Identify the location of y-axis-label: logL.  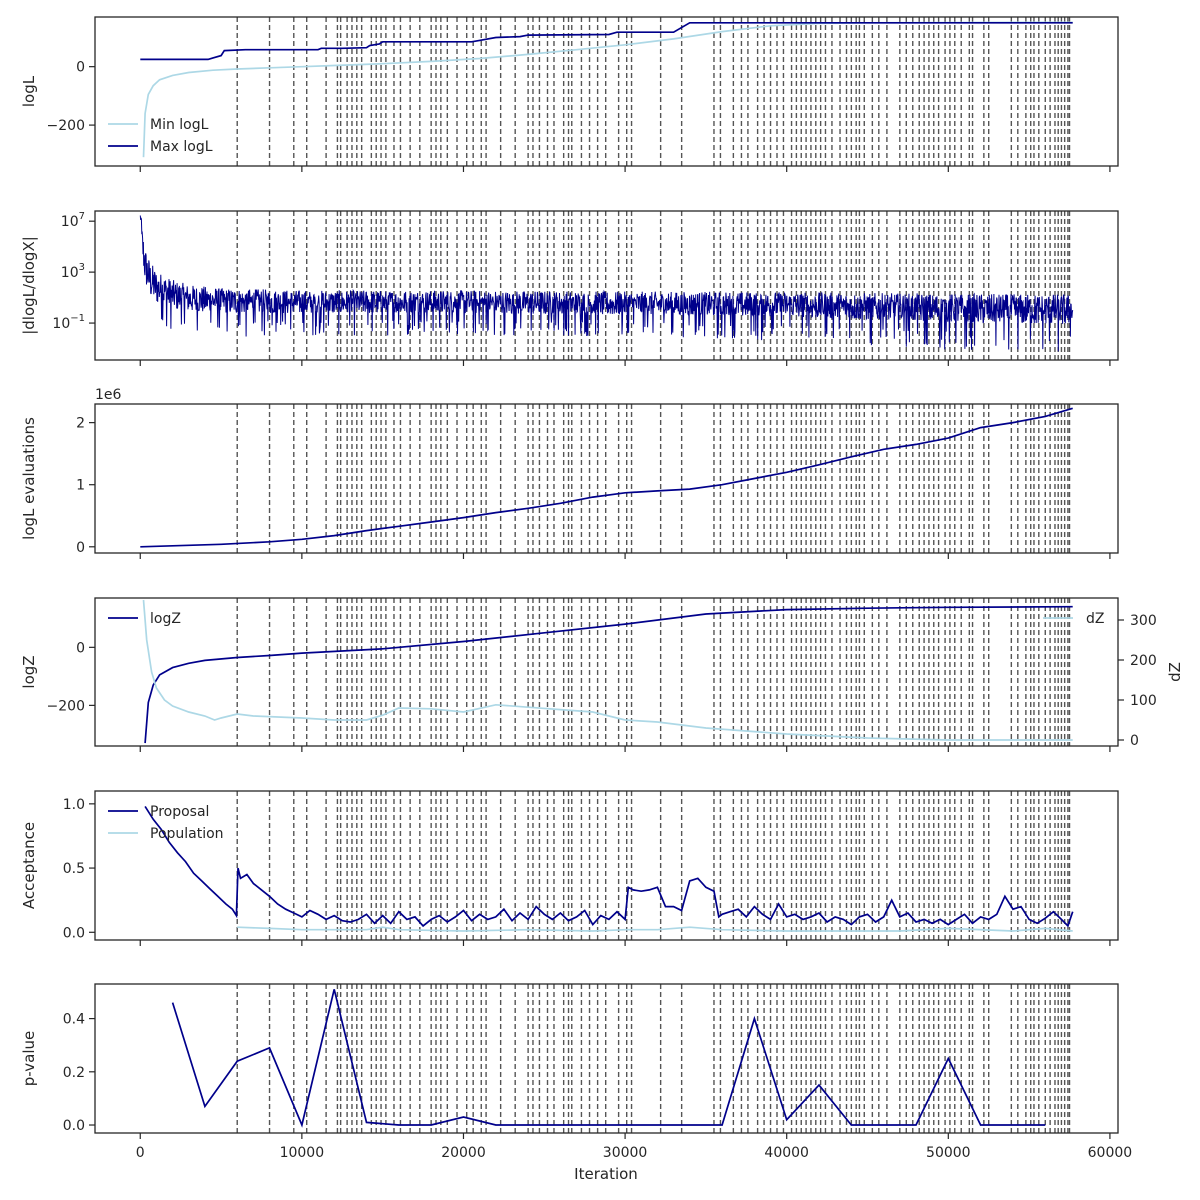
(29, 91).